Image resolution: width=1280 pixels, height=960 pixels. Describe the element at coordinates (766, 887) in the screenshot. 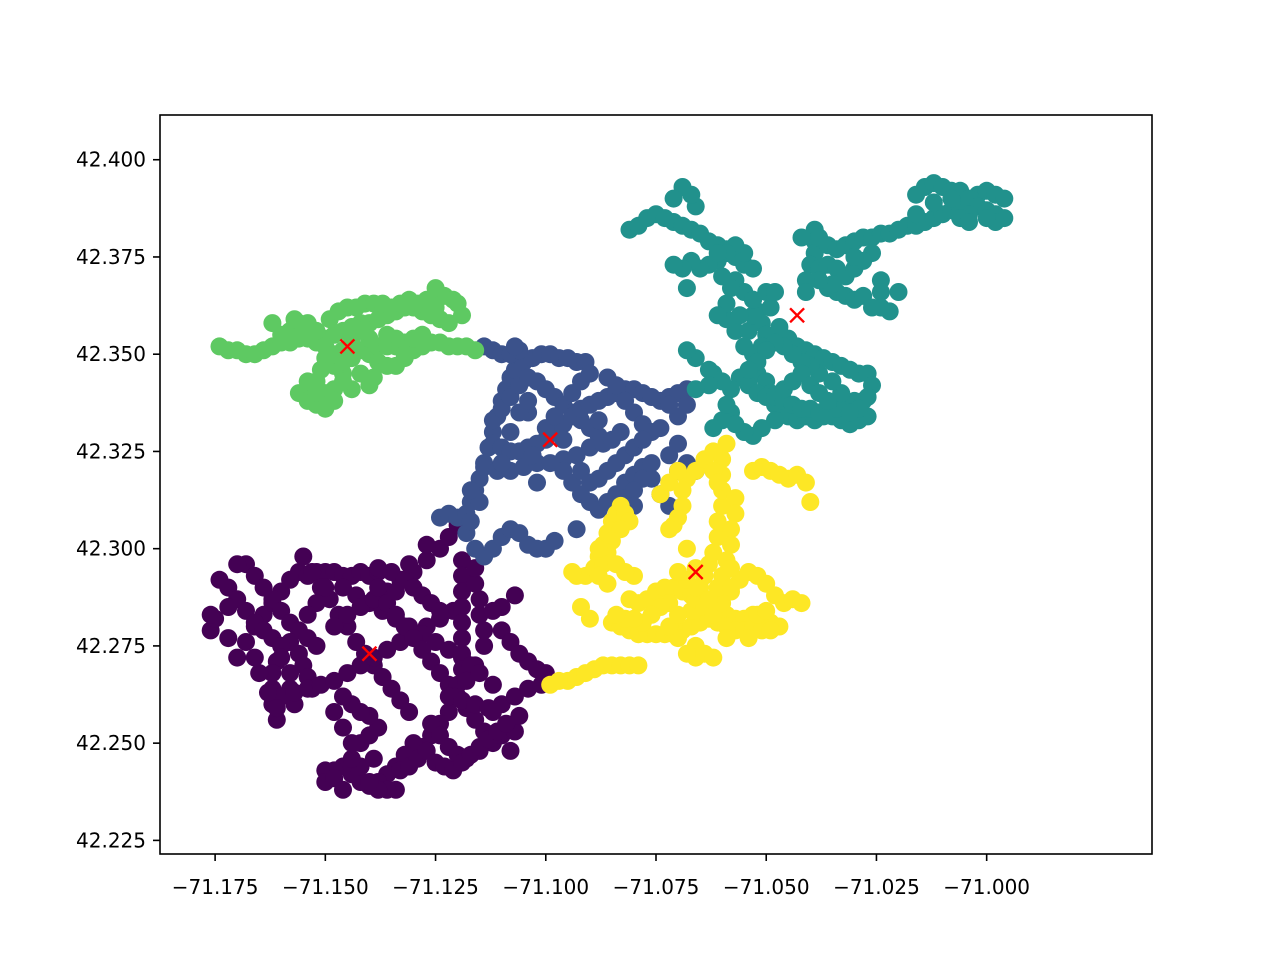

I see `x-tick-label: −71.050` at that location.